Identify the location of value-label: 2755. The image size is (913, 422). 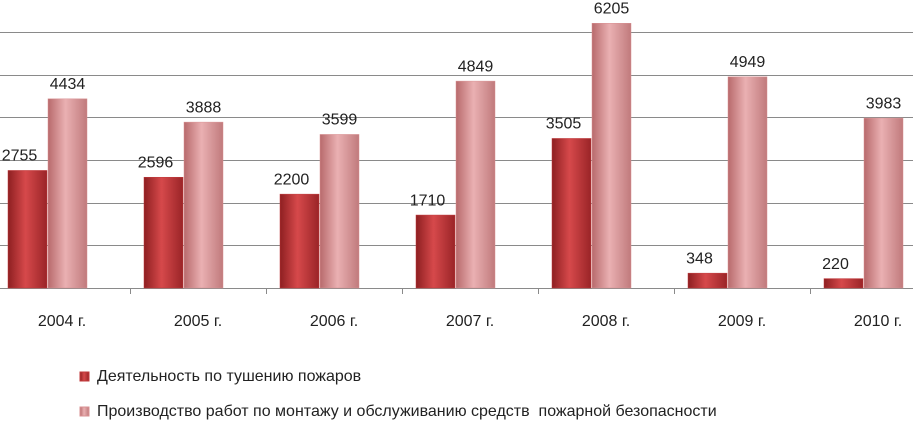
(20, 156).